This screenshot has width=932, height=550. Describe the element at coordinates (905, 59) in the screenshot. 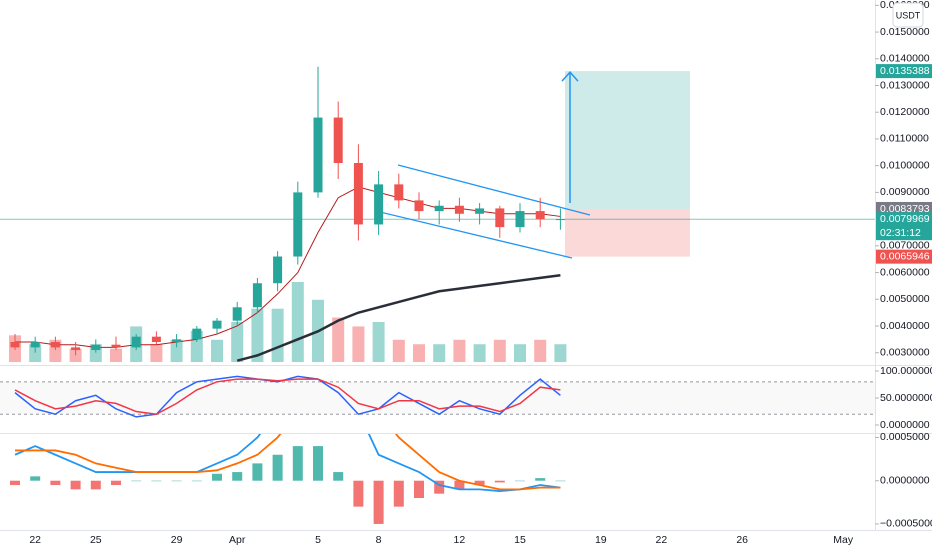

I see `y-tick-label: 0.0140000` at that location.